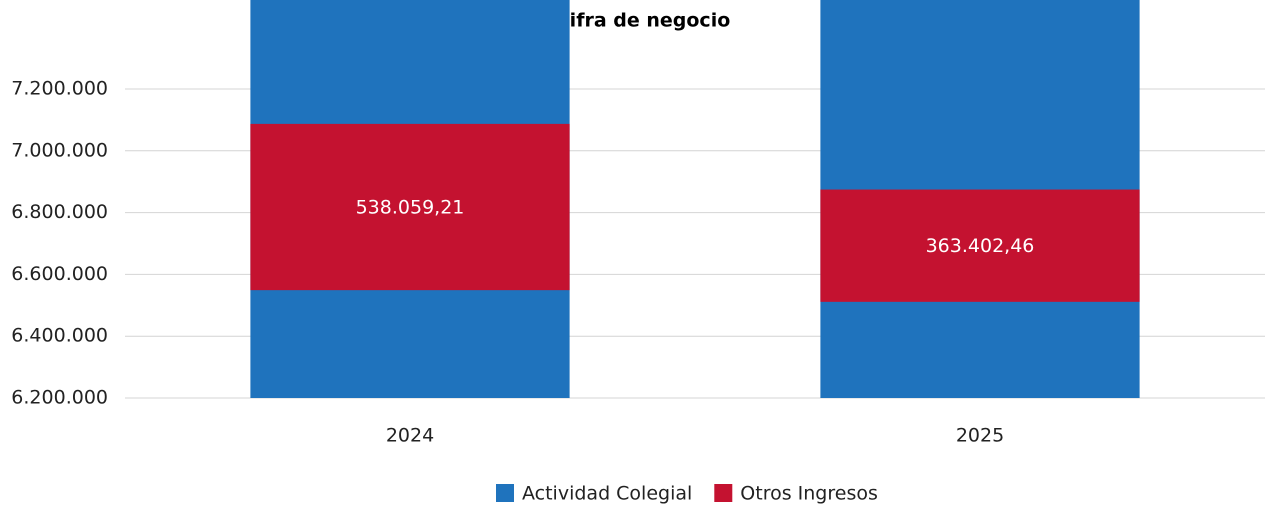 This screenshot has height=506, width=1269. Describe the element at coordinates (643, 21) in the screenshot. I see `chart-title: Cifra de negocio` at that location.